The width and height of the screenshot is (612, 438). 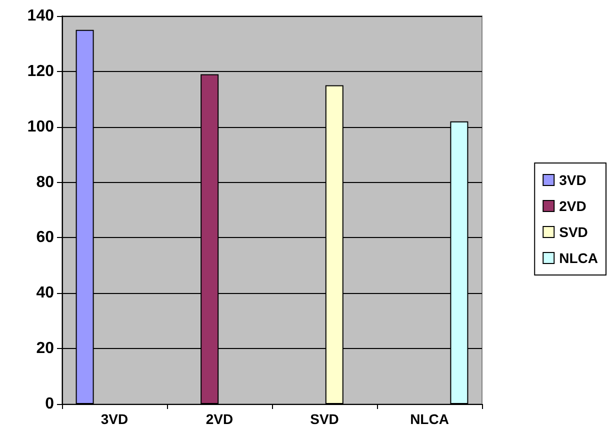 What do you see at coordinates (45, 349) in the screenshot?
I see `y-tick-label: 20` at bounding box center [45, 349].